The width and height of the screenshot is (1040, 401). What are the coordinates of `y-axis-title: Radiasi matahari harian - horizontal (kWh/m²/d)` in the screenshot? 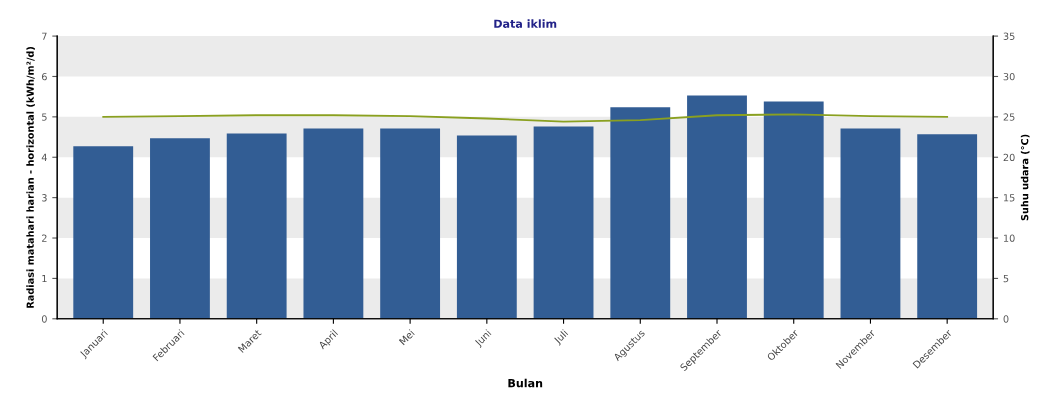 It's located at (30, 177).